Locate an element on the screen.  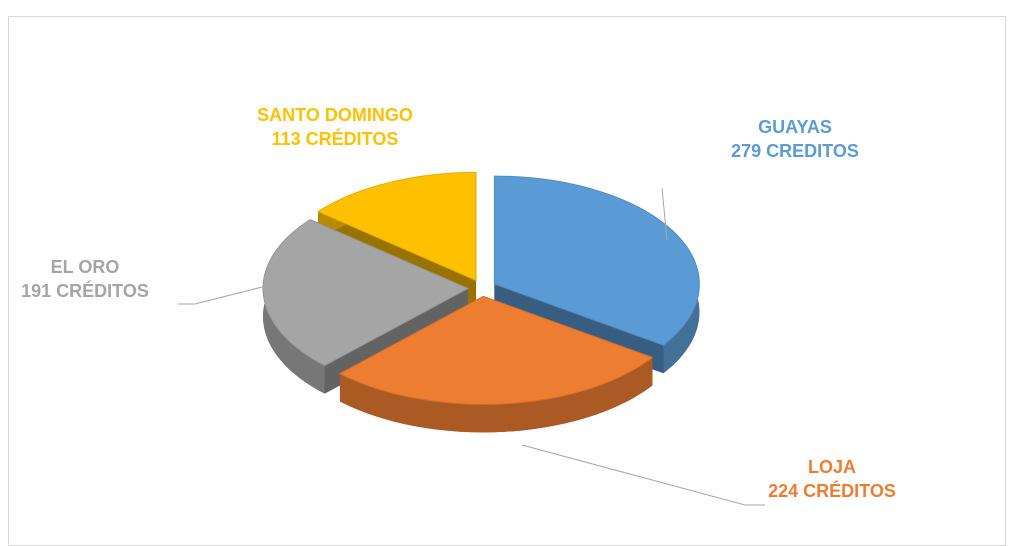
slice-side is located at coordinates (496, 395).